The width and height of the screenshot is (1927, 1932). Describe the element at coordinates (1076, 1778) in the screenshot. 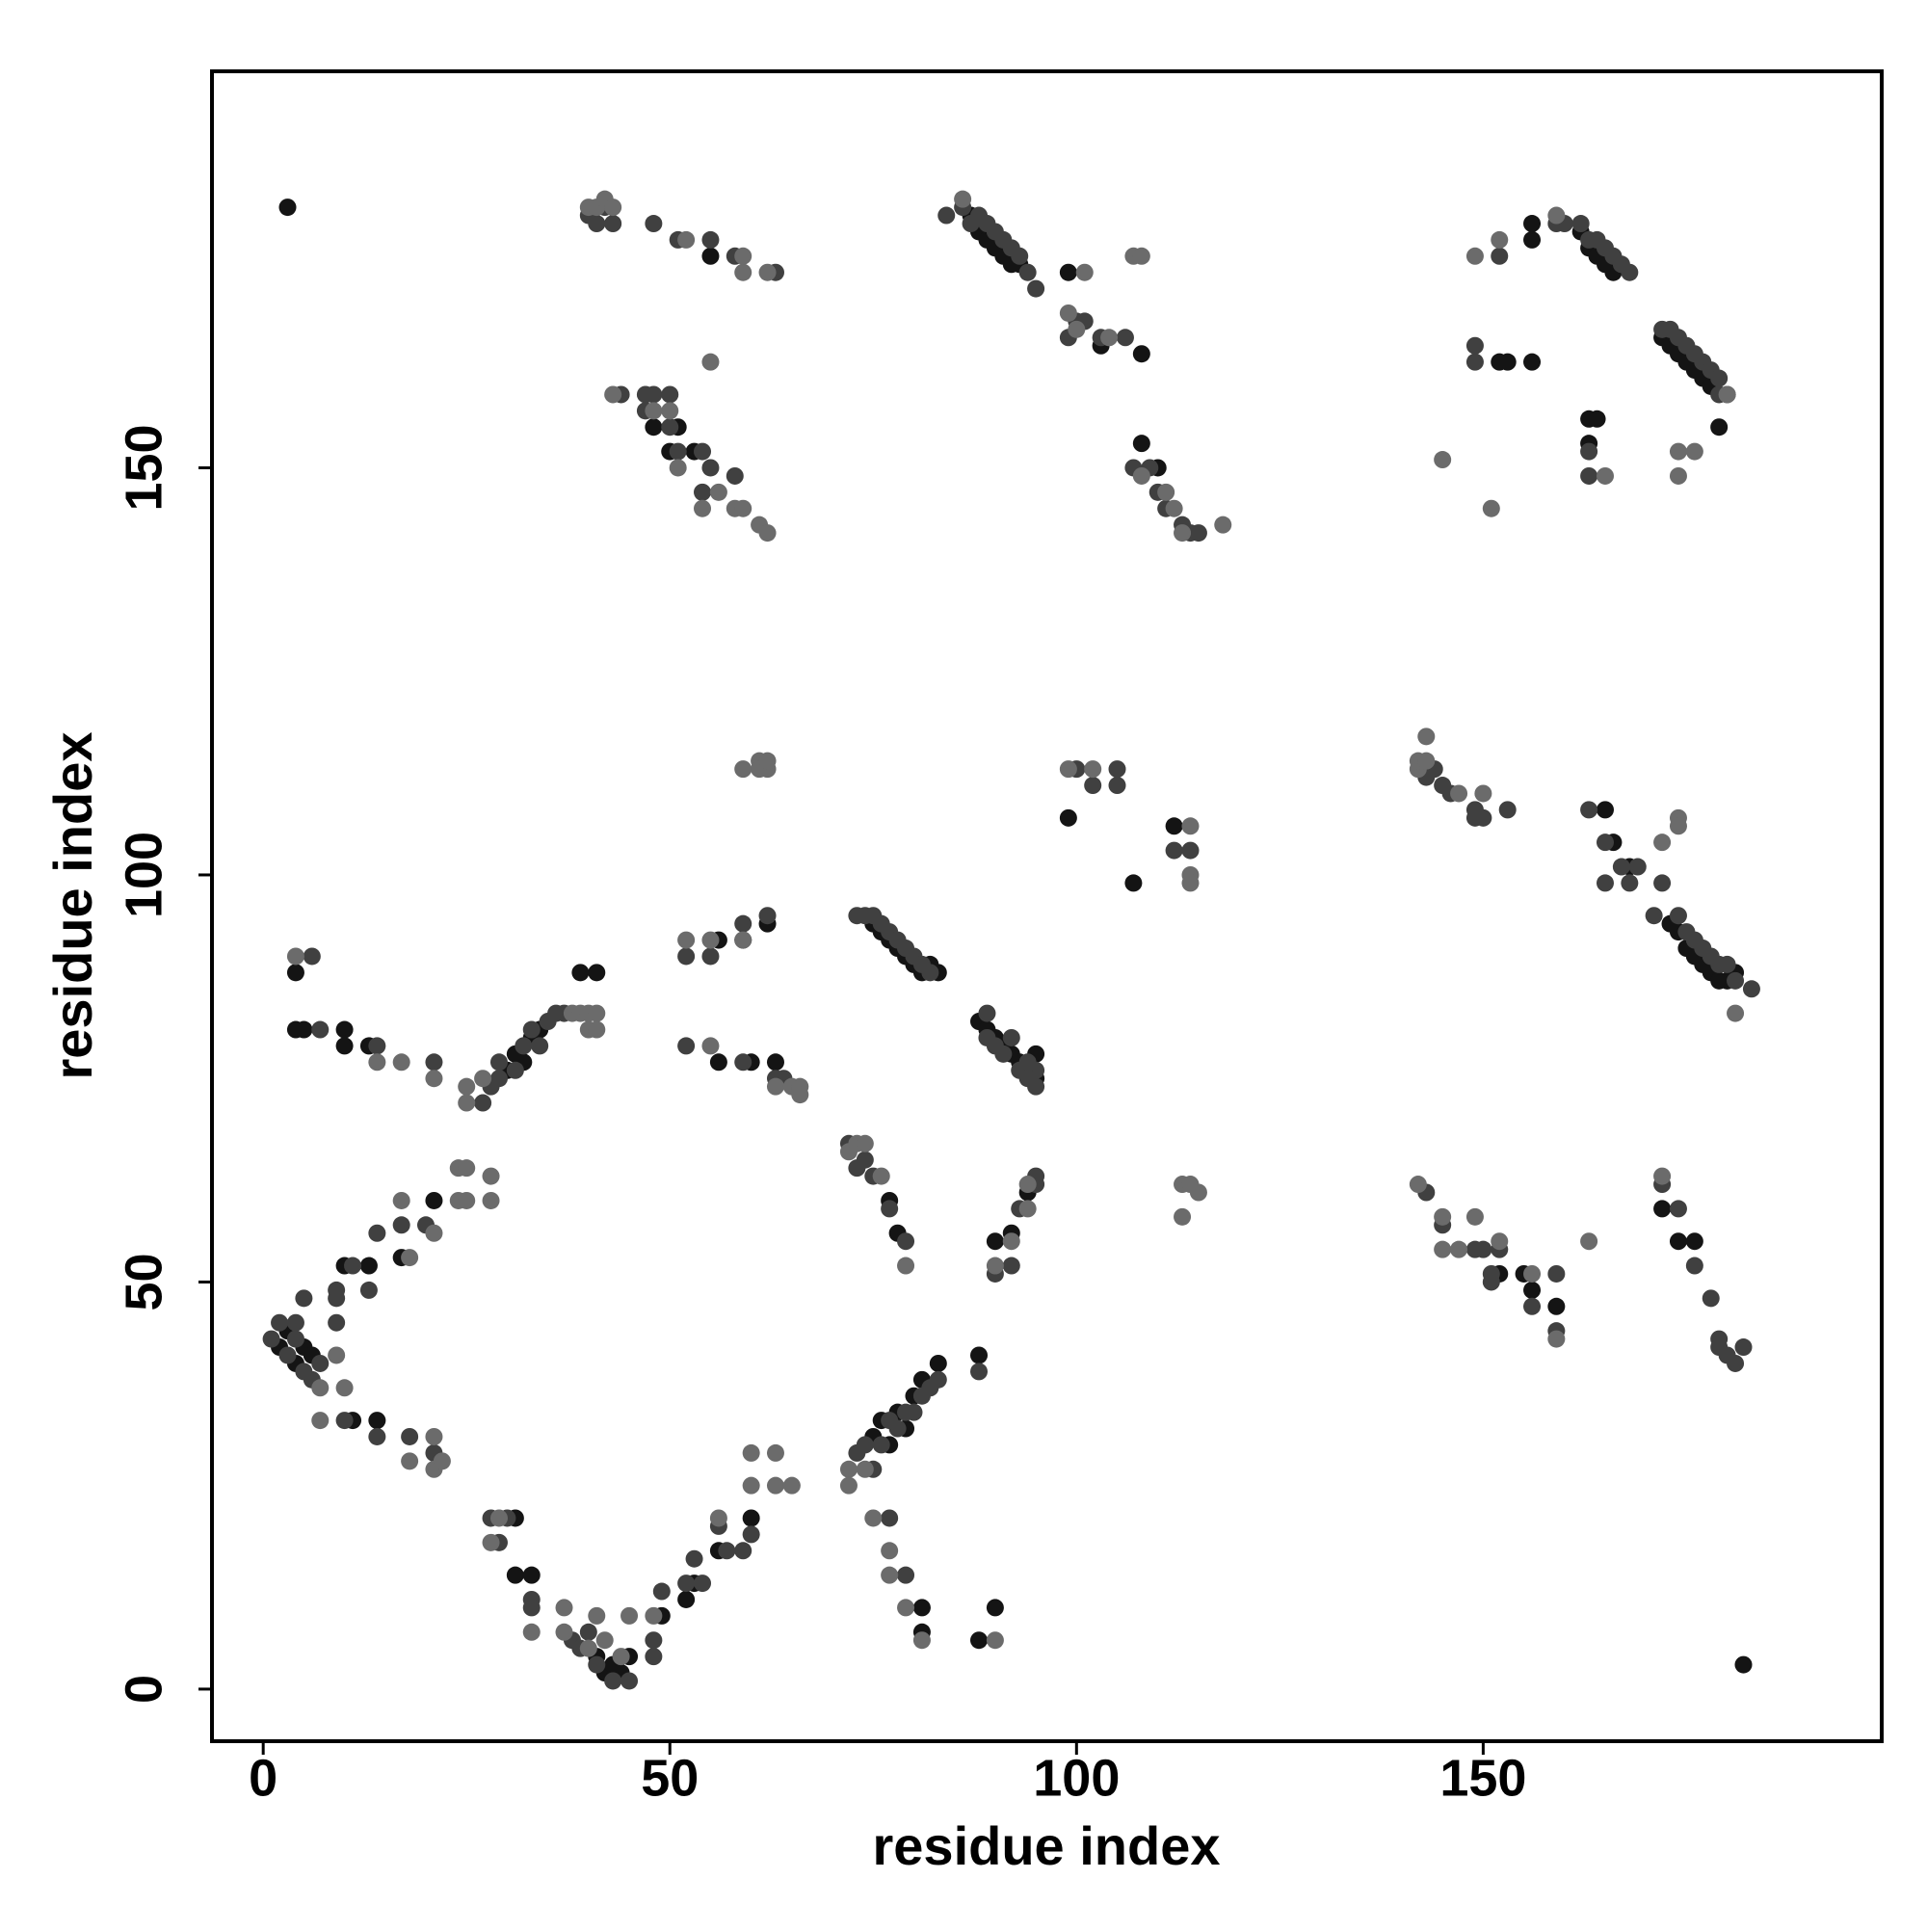

I see `x-tick-label: 100` at that location.